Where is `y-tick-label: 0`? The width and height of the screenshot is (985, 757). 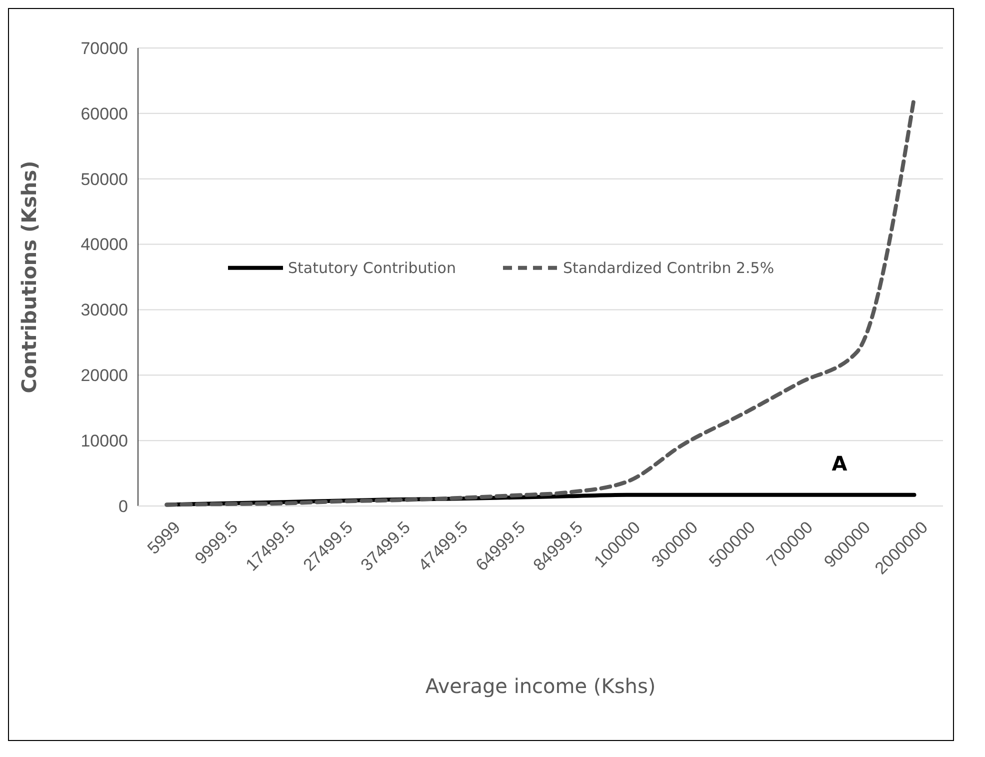
y-tick-label: 0 is located at coordinates (123, 506).